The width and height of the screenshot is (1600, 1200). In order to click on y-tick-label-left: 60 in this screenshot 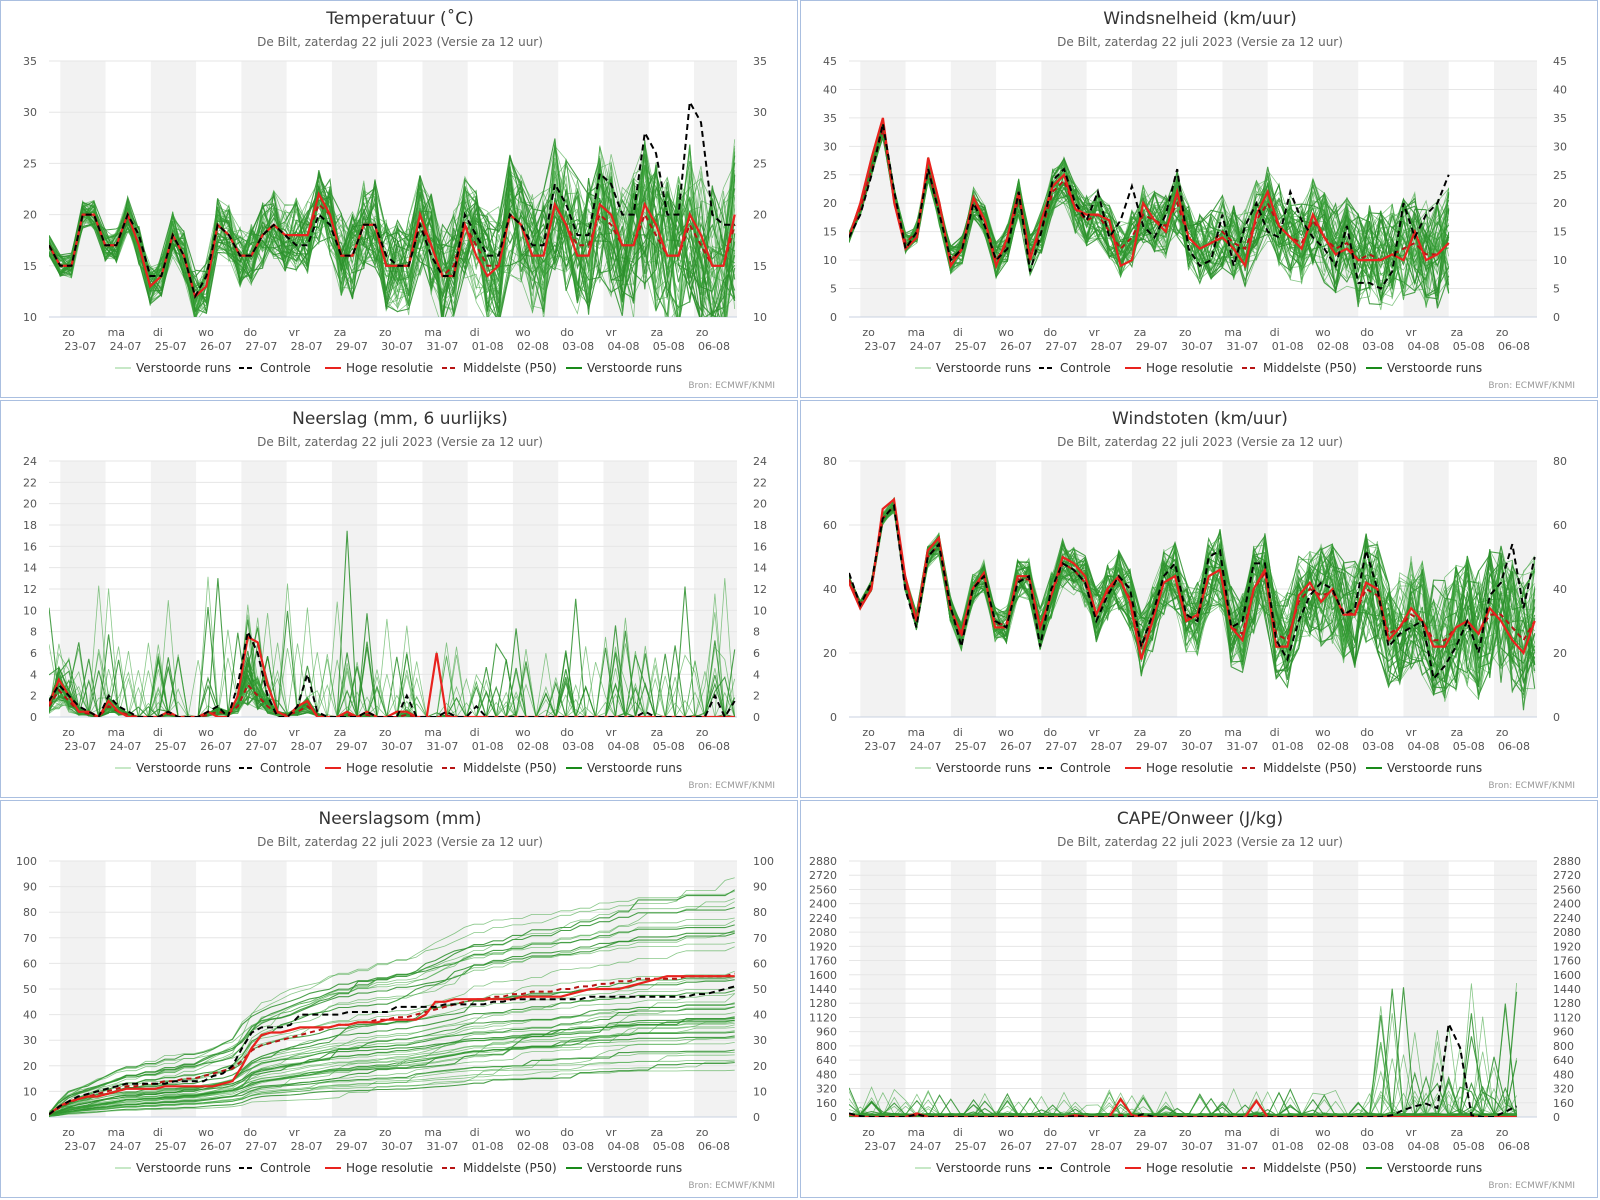, I will do `click(30, 963)`.